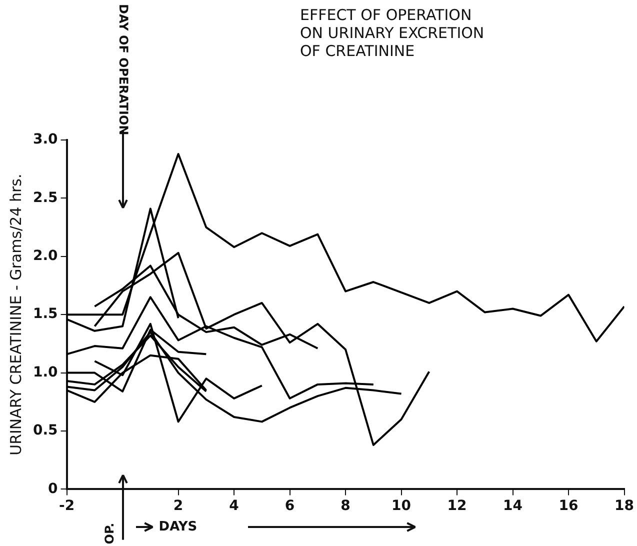  Describe the element at coordinates (345, 506) in the screenshot. I see `x-tick-label: 8` at that location.